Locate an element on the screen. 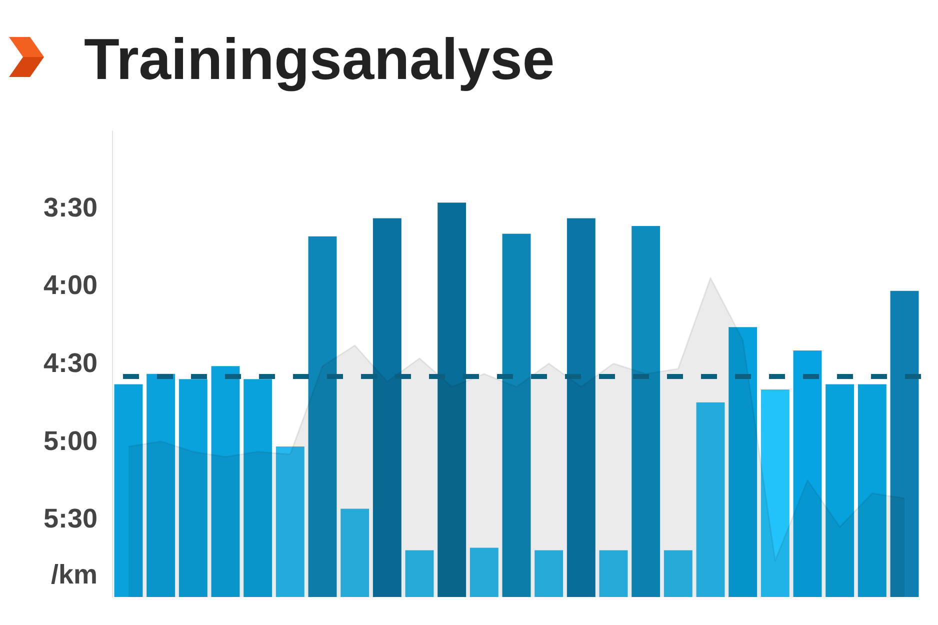 This screenshot has height=625, width=938. y-tick-label: 4:00 is located at coordinates (70, 285).